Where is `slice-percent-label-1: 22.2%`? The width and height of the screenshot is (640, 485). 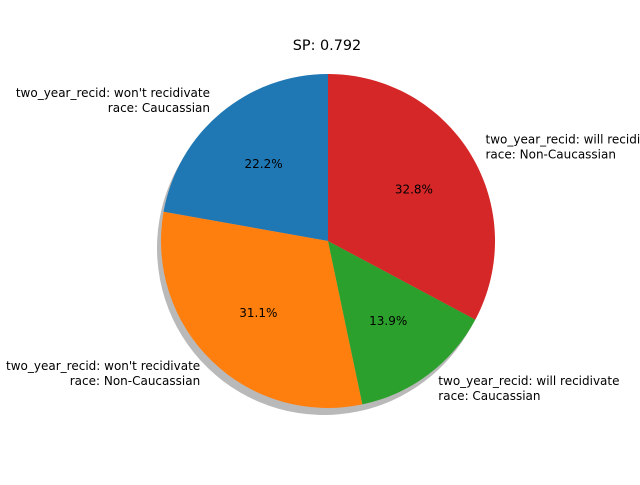
slice-percent-label-1: 22.2% is located at coordinates (264, 164).